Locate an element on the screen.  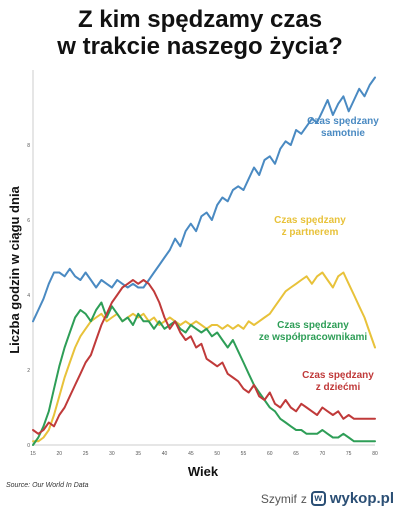
x-tick-label: 80 is located at coordinates (375, 454).